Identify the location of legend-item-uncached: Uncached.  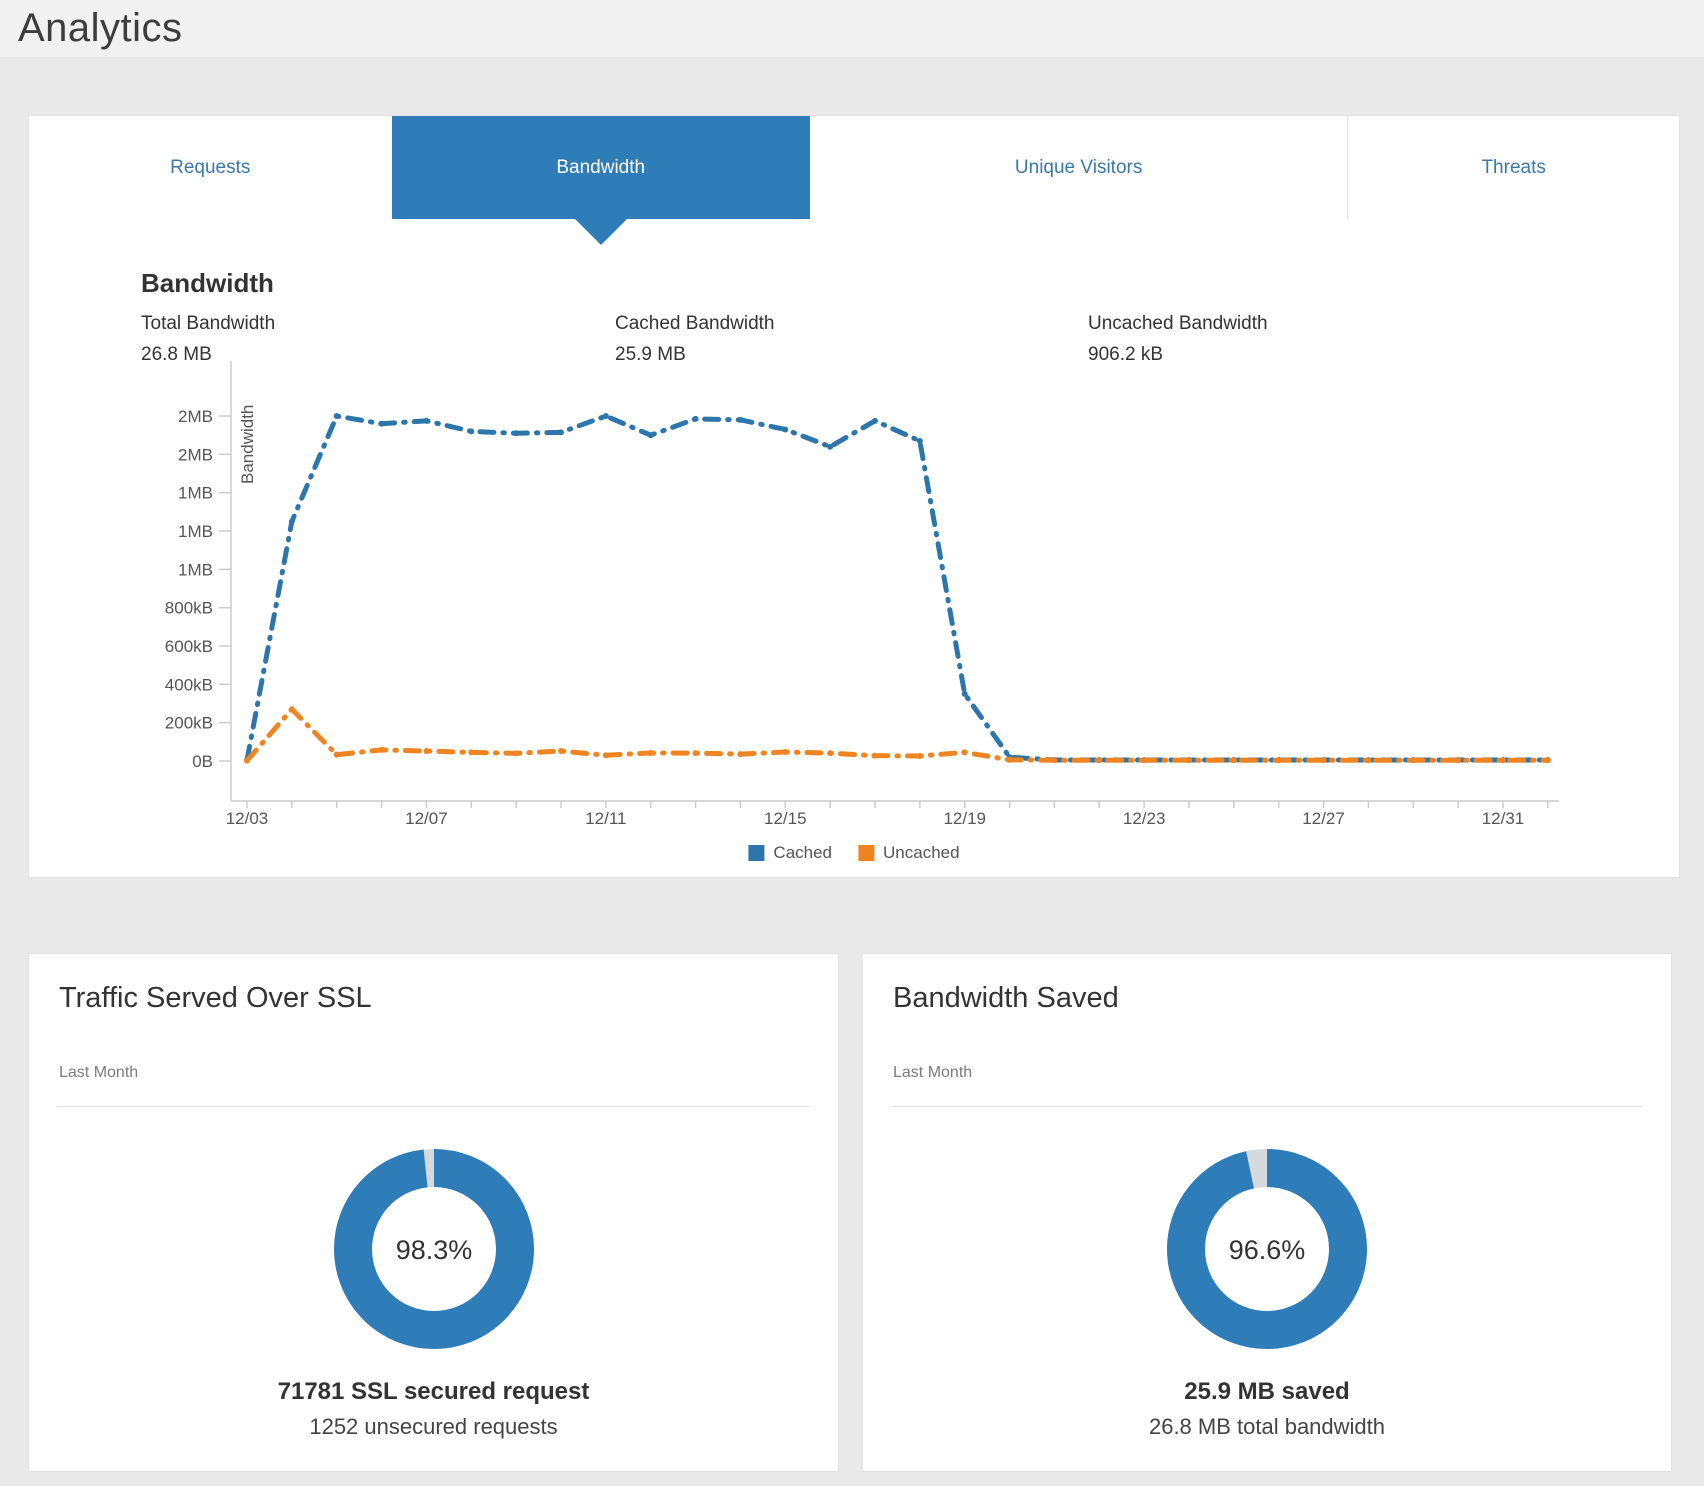
(909, 853).